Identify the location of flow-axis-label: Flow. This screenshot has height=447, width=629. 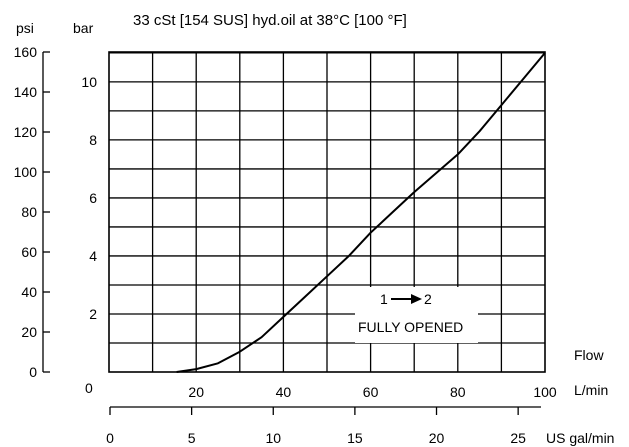
(589, 355).